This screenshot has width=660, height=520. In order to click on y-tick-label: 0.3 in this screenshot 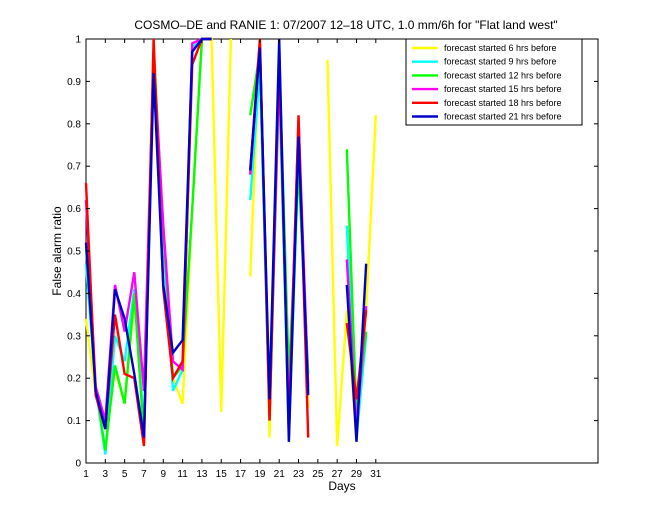, I will do `click(74, 336)`.